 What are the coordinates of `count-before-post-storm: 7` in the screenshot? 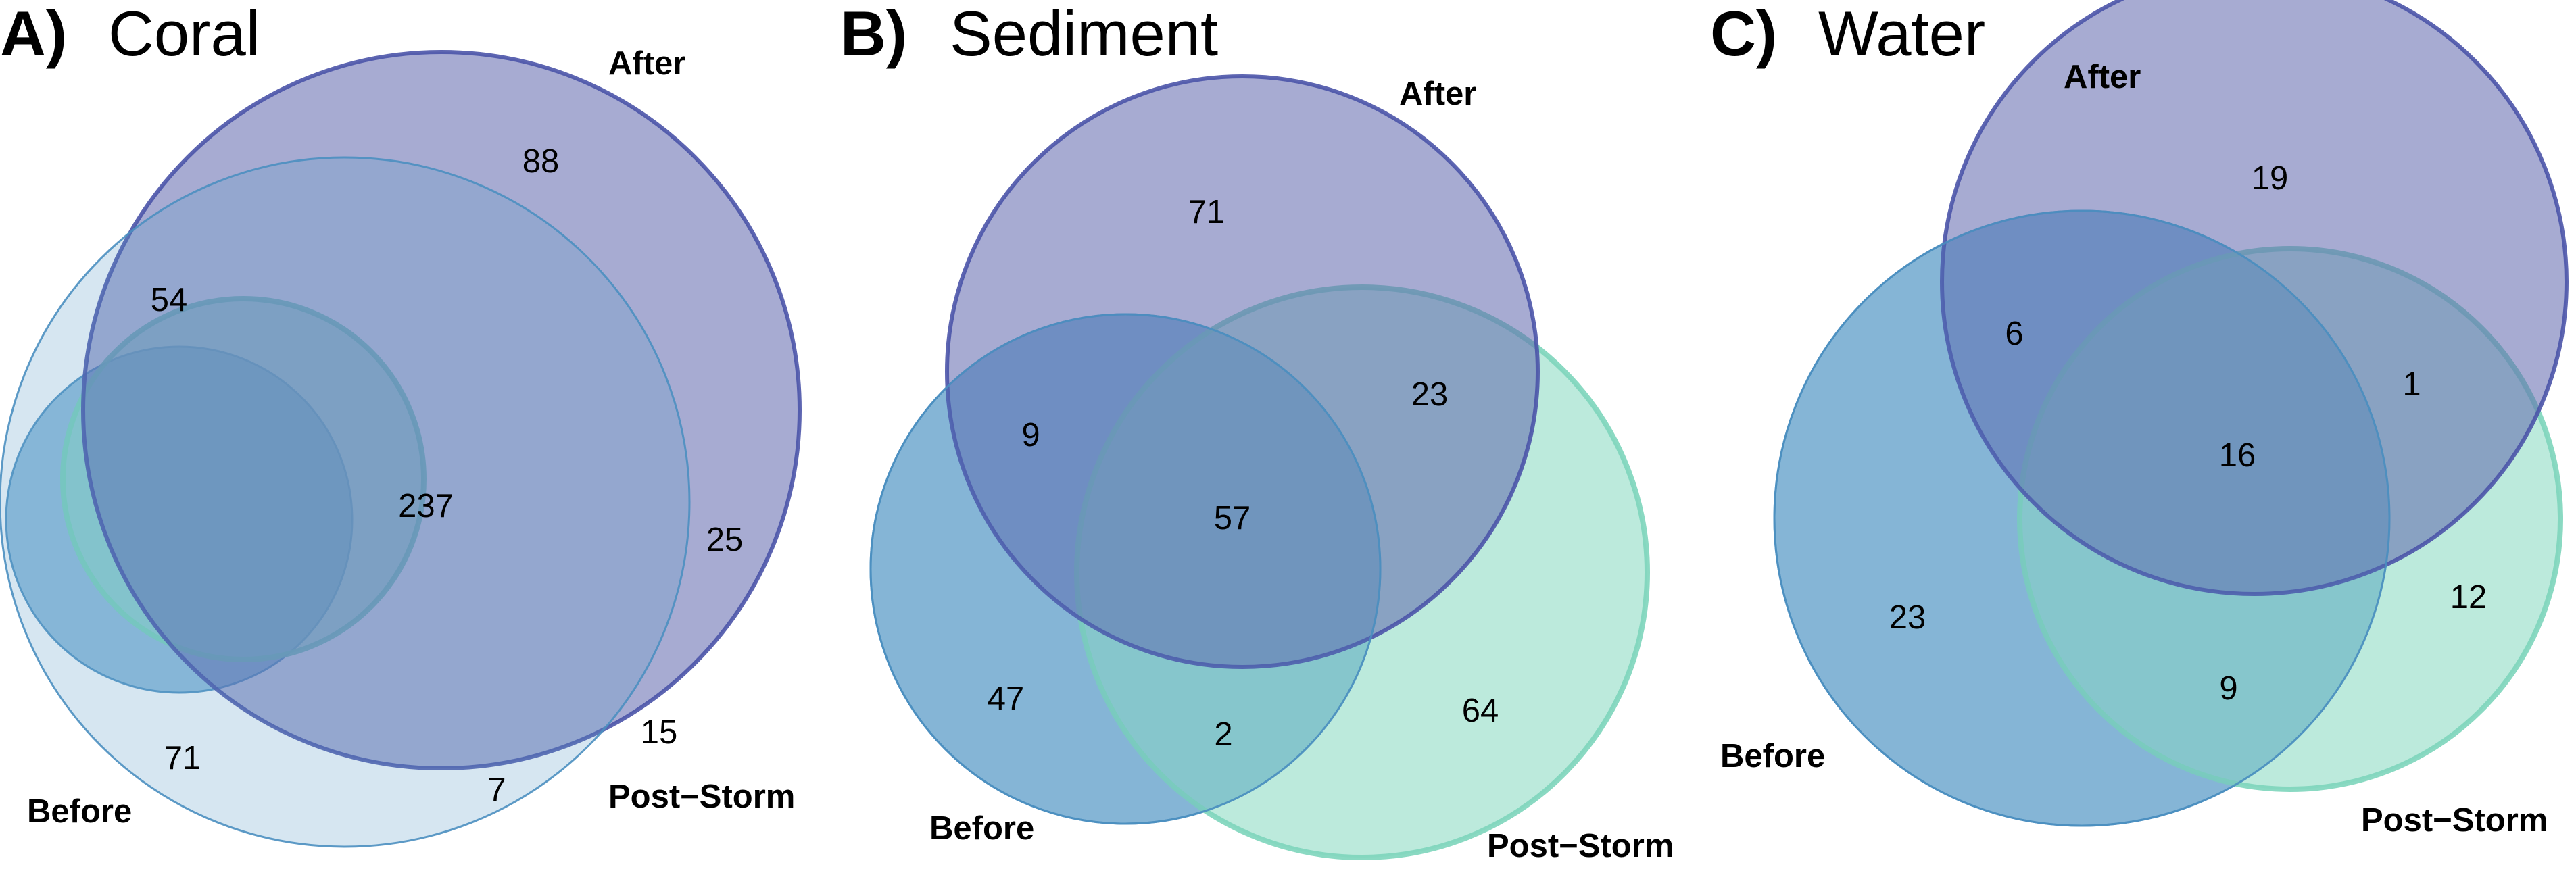 It's located at (497, 790).